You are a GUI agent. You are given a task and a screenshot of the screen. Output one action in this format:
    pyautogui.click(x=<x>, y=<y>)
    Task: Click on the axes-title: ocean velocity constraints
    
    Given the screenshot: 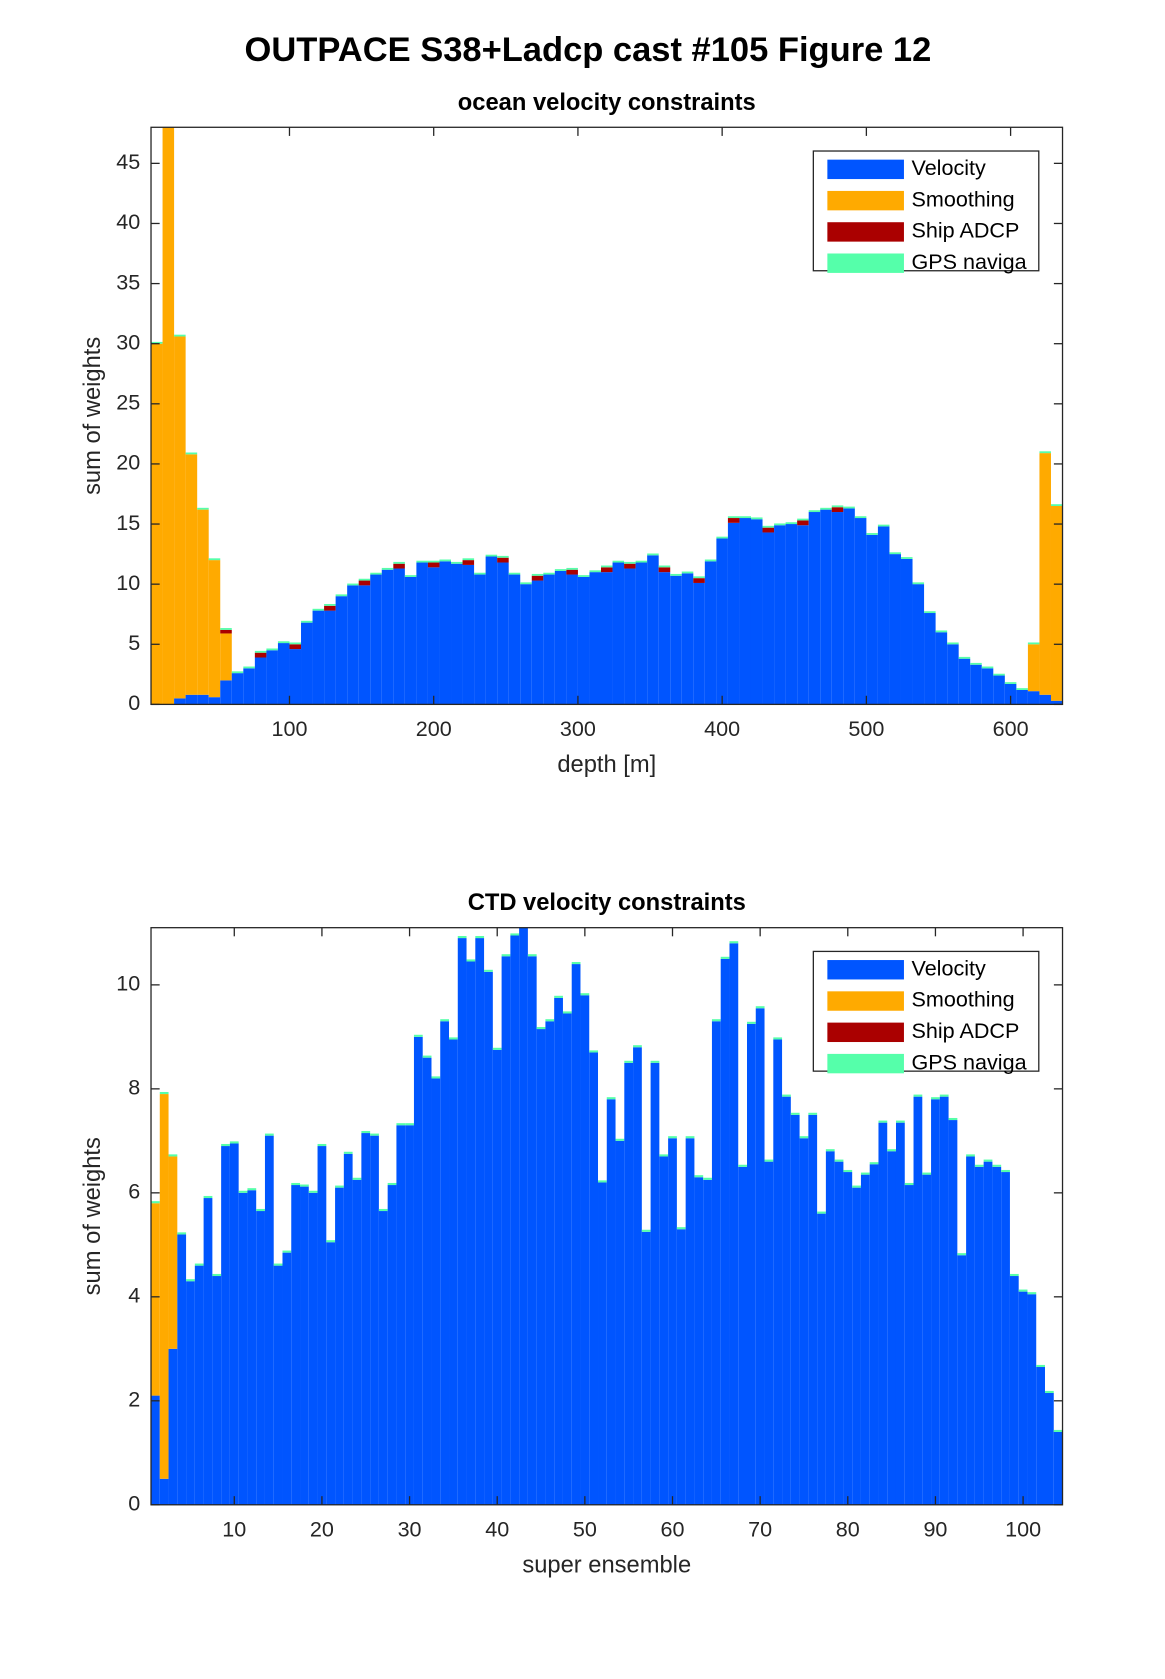 What is the action you would take?
    pyautogui.click(x=607, y=103)
    